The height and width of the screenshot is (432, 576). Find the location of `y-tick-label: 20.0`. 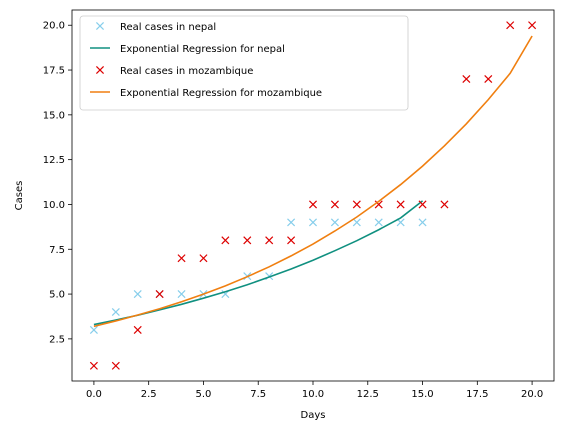

y-tick-label: 20.0 is located at coordinates (54, 26).